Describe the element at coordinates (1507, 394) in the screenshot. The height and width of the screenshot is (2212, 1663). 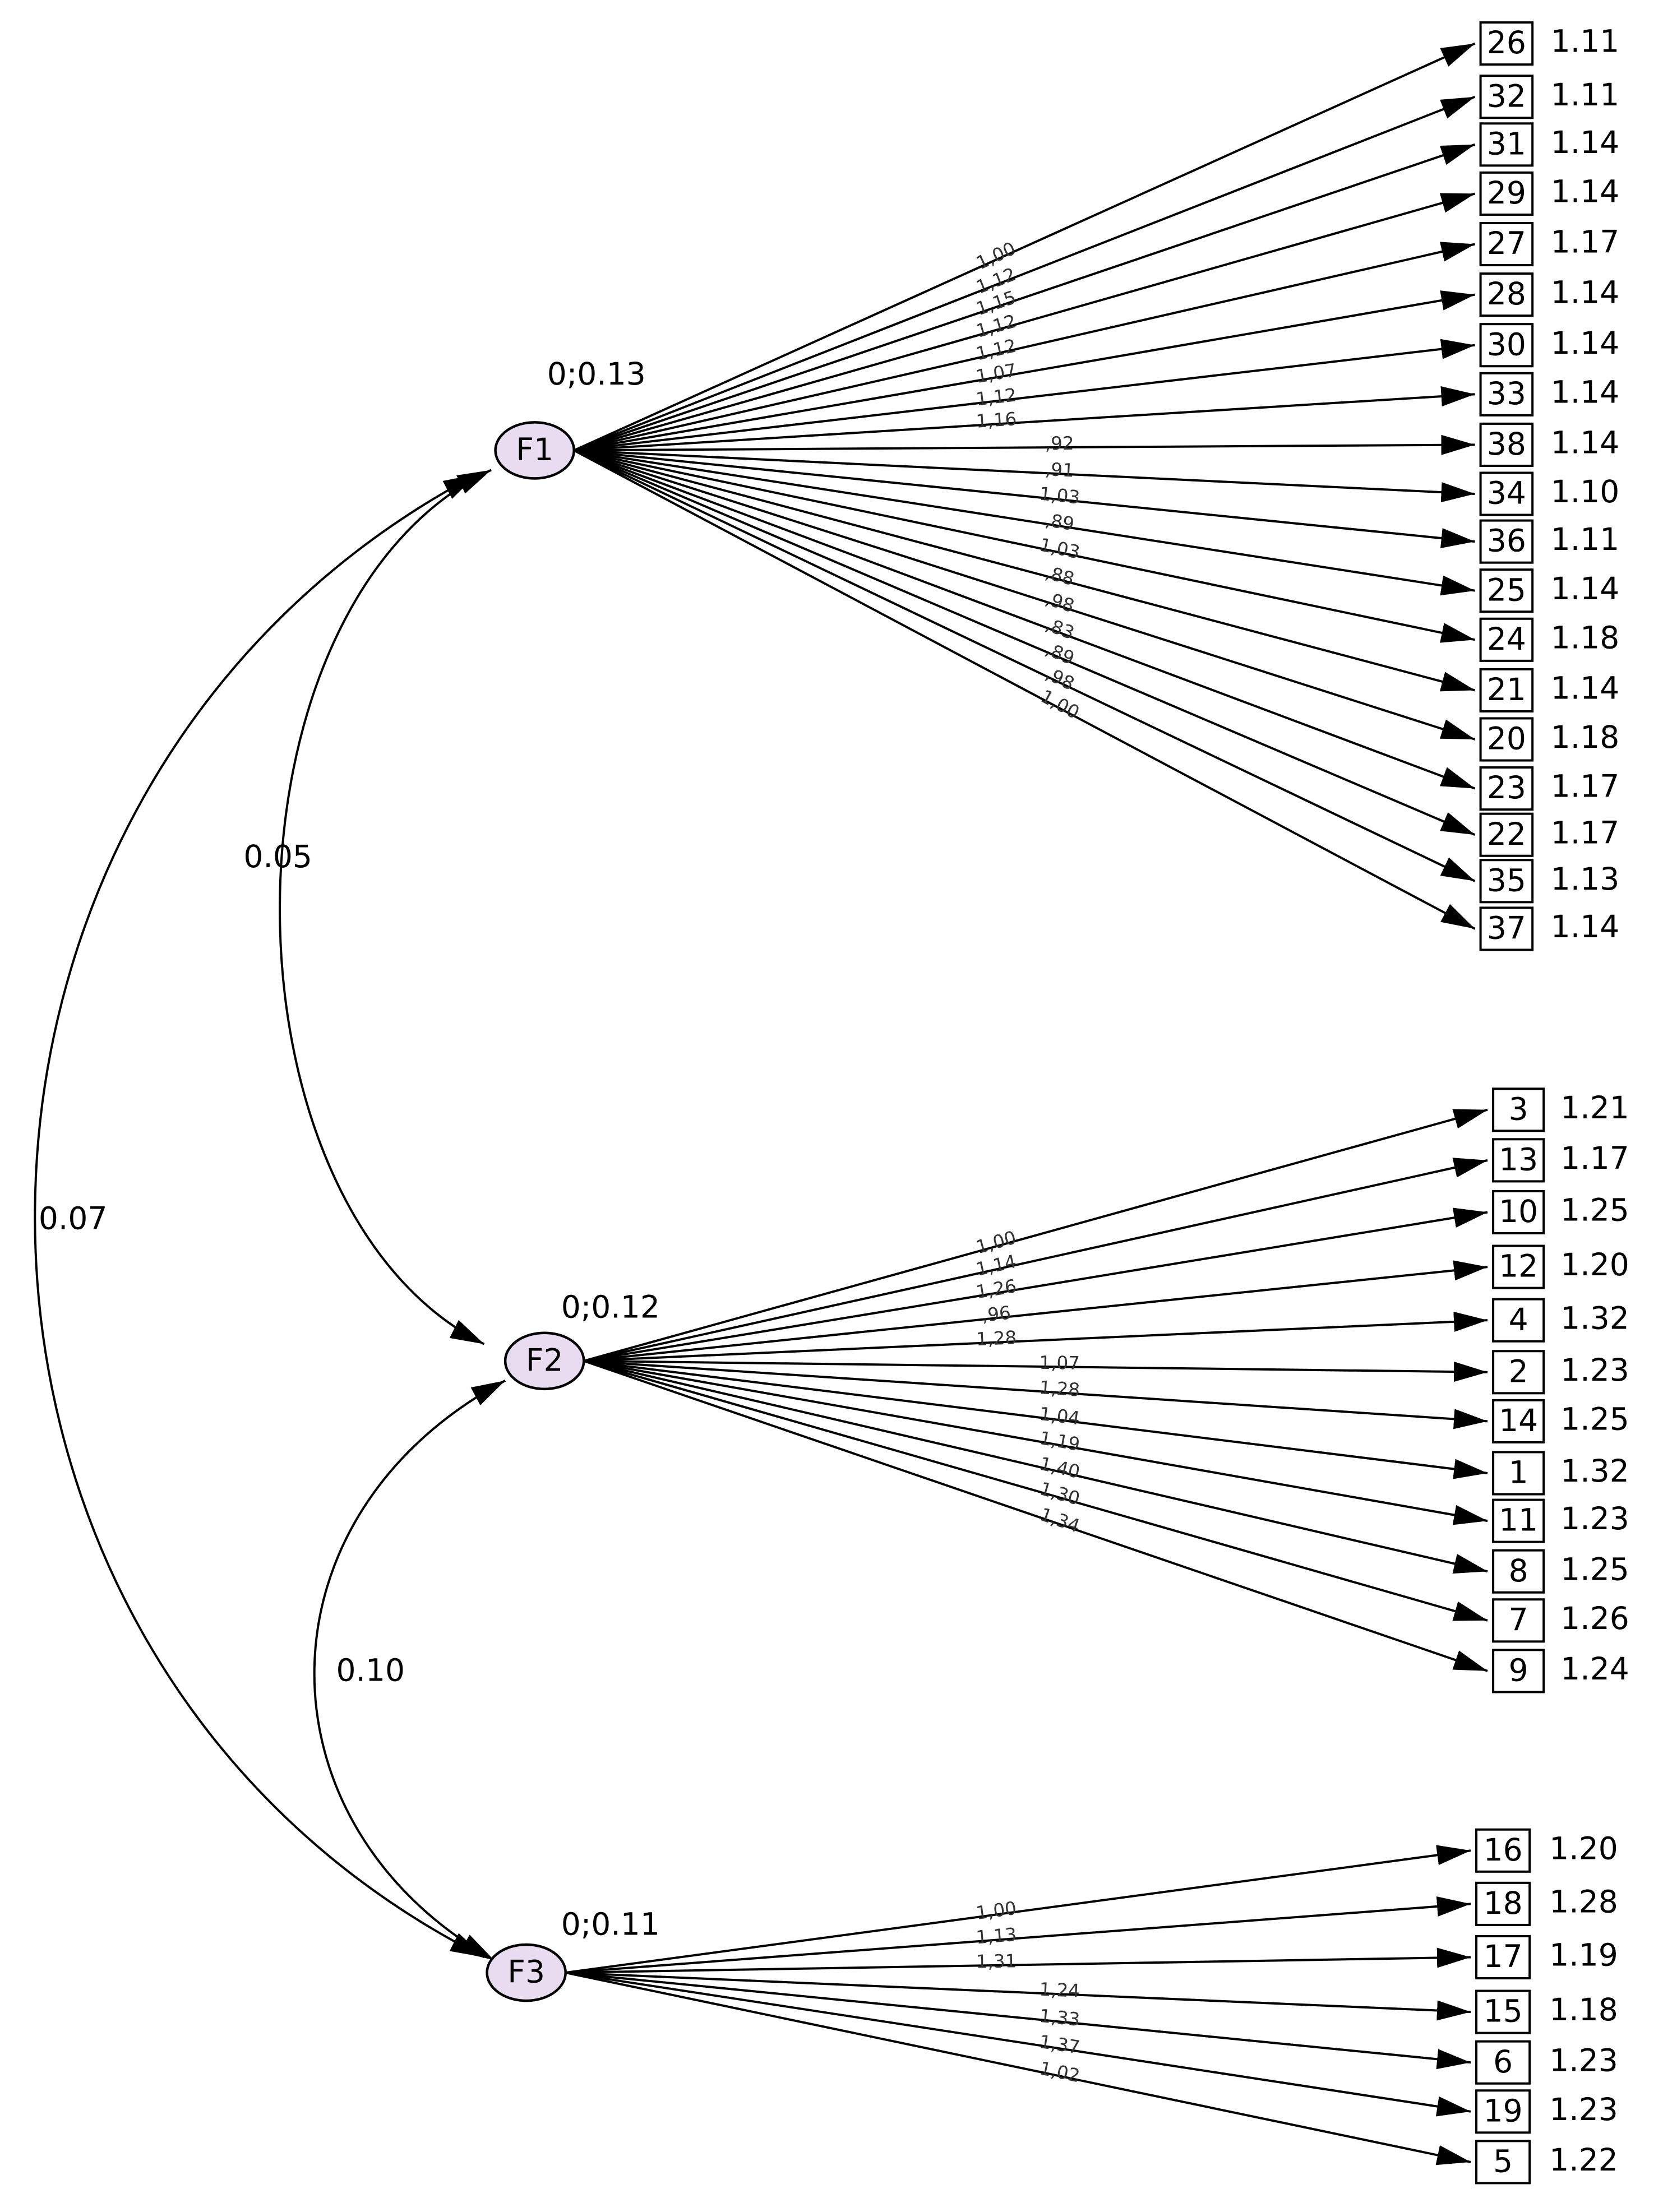
I see `item-label: 33` at that location.